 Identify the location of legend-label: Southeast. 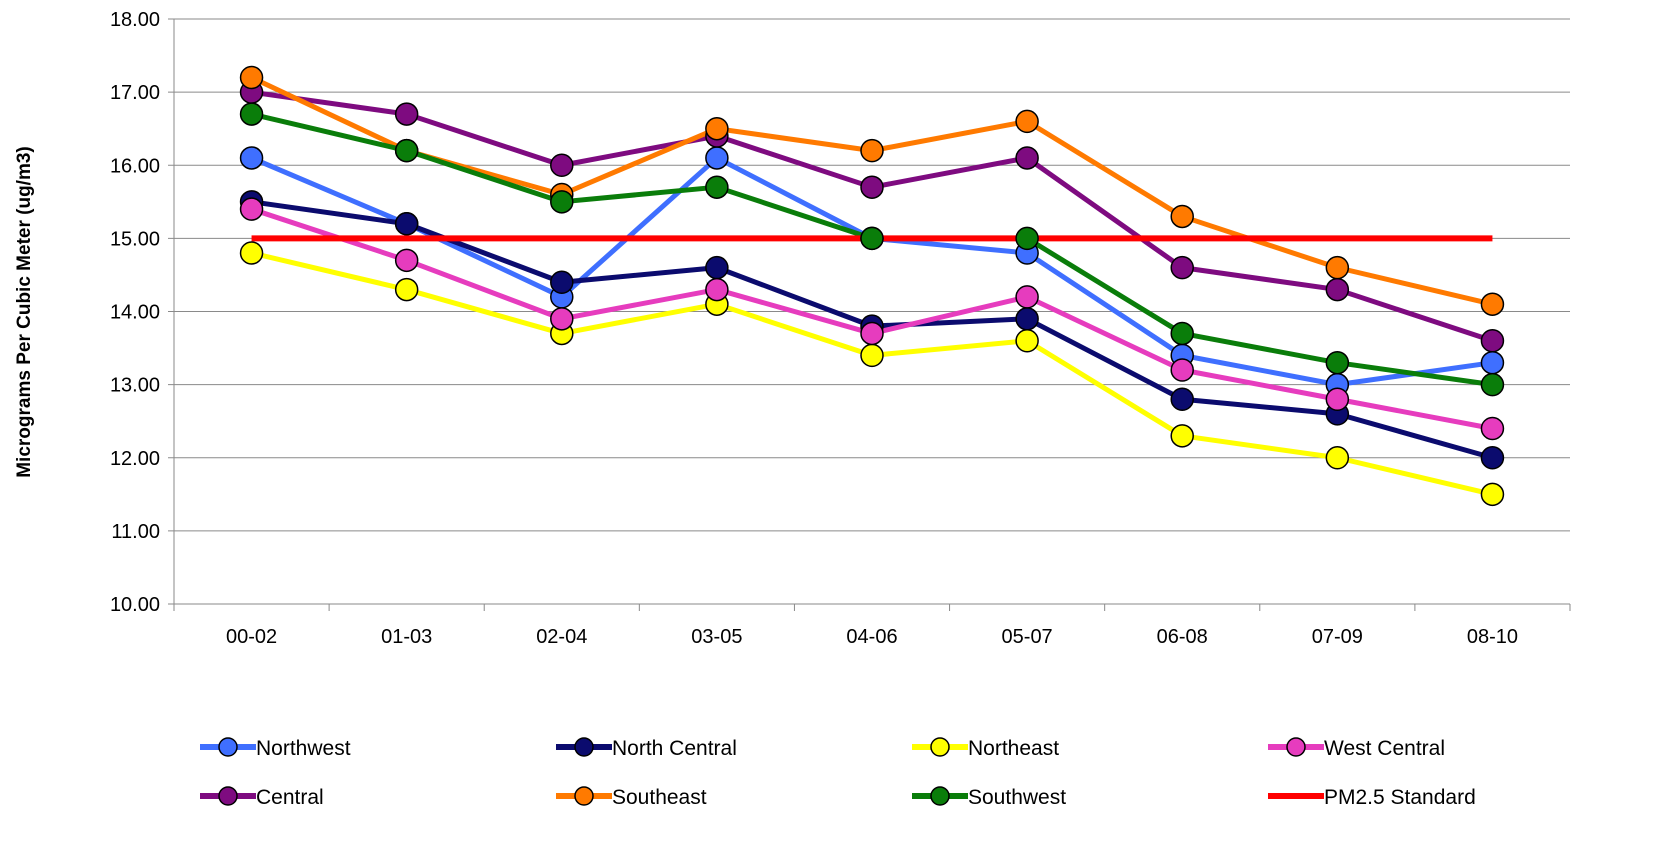
(659, 797).